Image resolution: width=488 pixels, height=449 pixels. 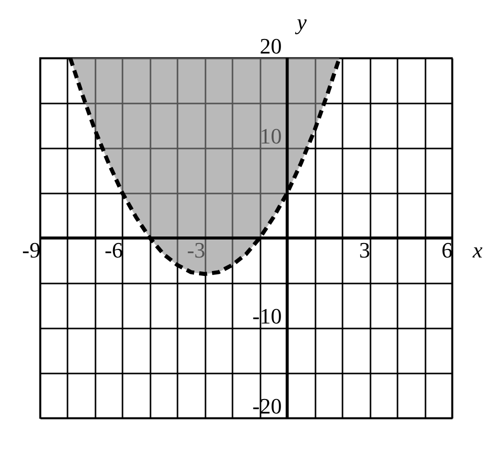 What do you see at coordinates (477, 250) in the screenshot?
I see `x-axis-title: x` at bounding box center [477, 250].